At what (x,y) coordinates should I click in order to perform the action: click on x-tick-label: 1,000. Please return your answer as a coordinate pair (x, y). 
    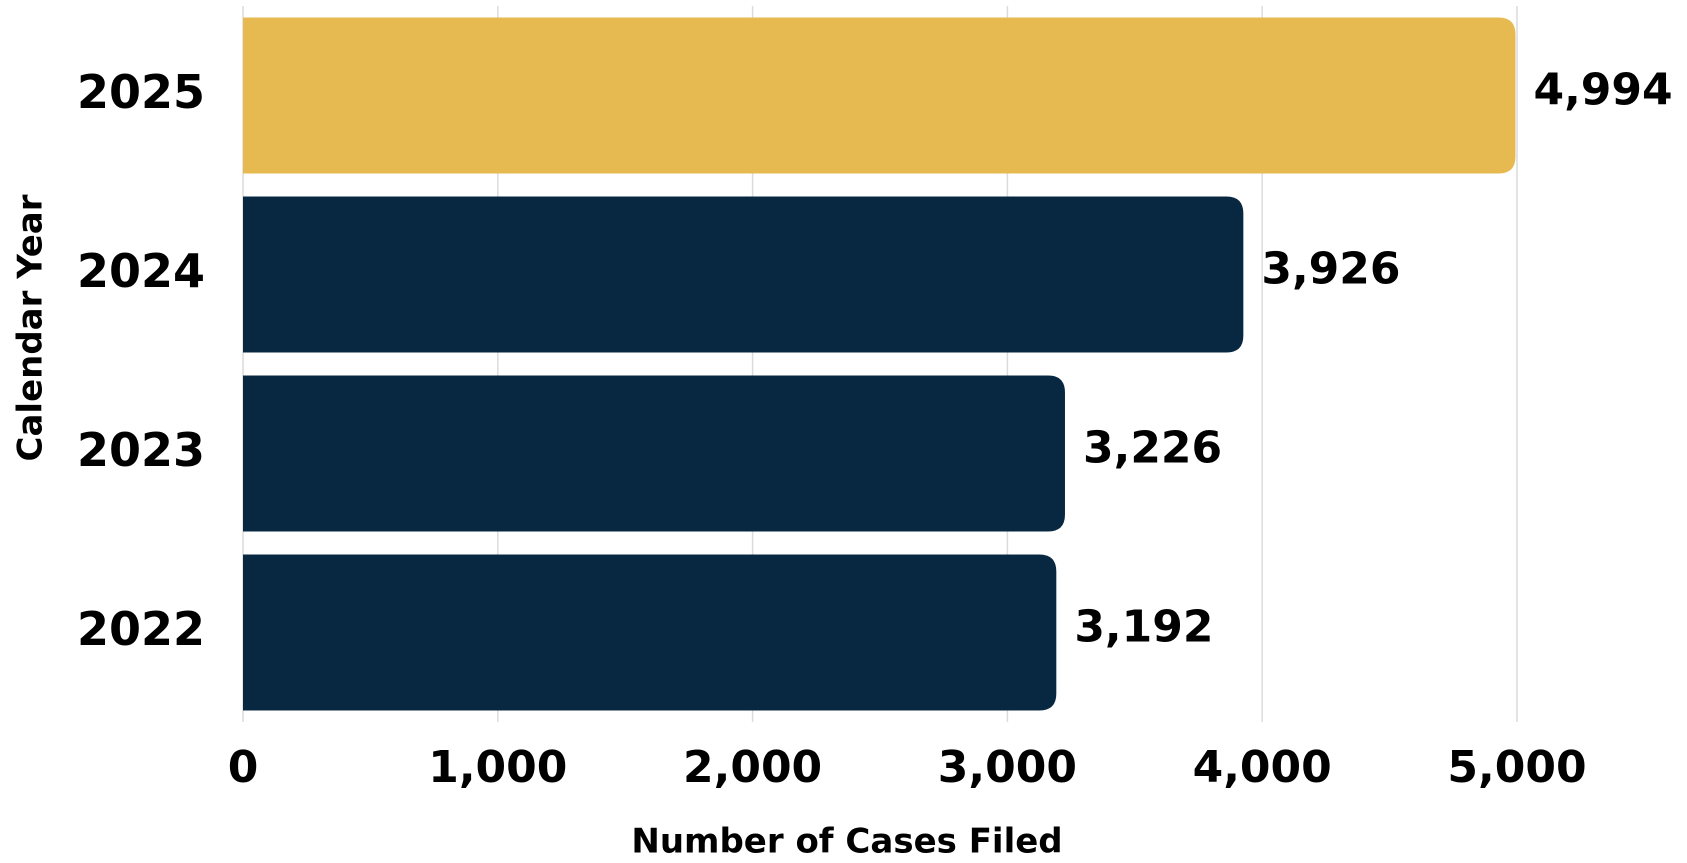
    Looking at the image, I should click on (497, 767).